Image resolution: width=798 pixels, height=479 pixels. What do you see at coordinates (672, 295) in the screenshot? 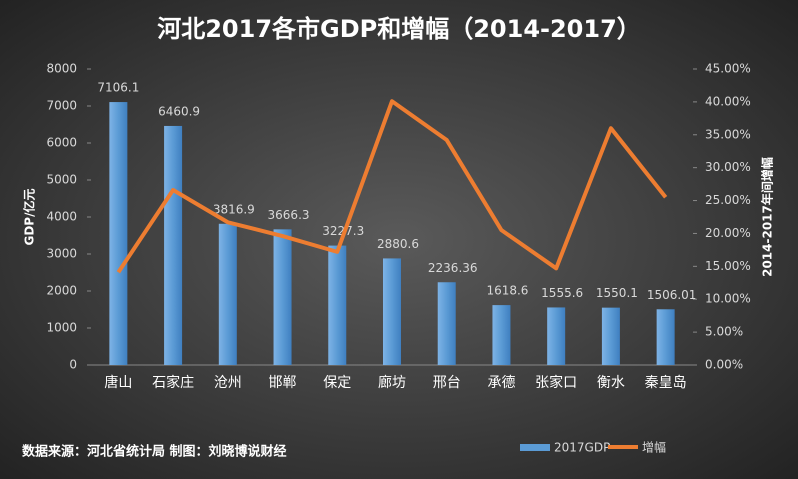
I see `data-label: 1506.01` at bounding box center [672, 295].